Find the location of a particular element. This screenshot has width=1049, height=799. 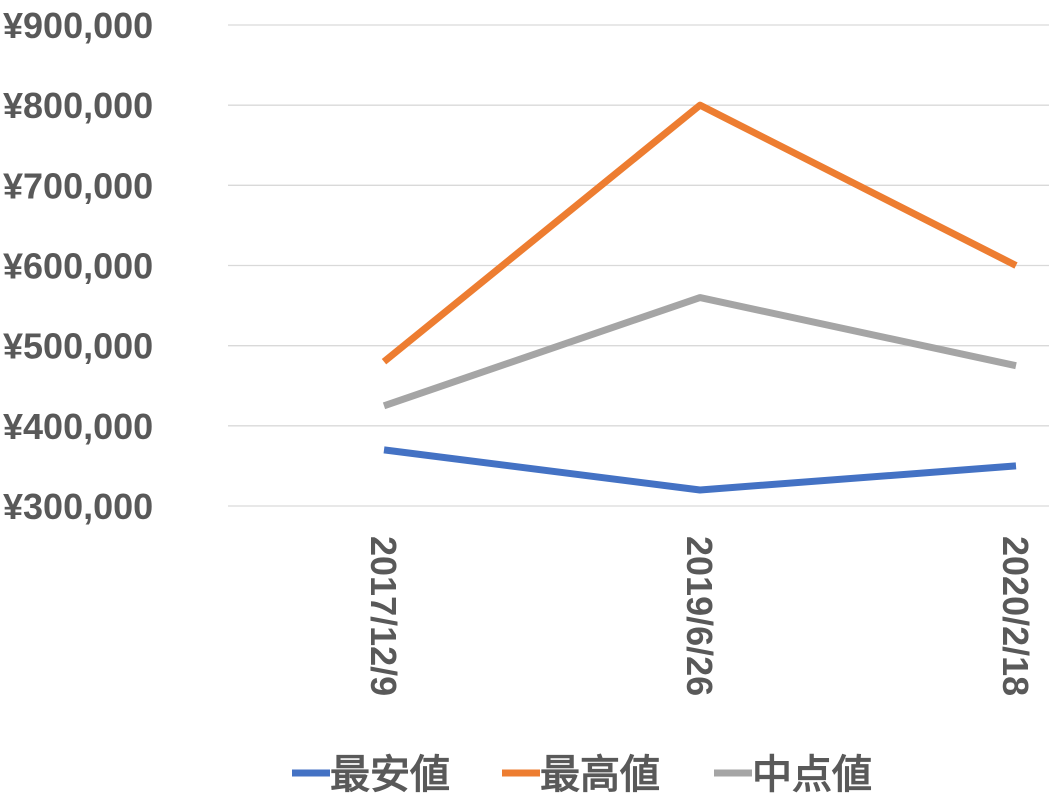

x-axis-tick-labels: 2017/12/9 2019/6/26 2020/2/18 is located at coordinates (699, 616).